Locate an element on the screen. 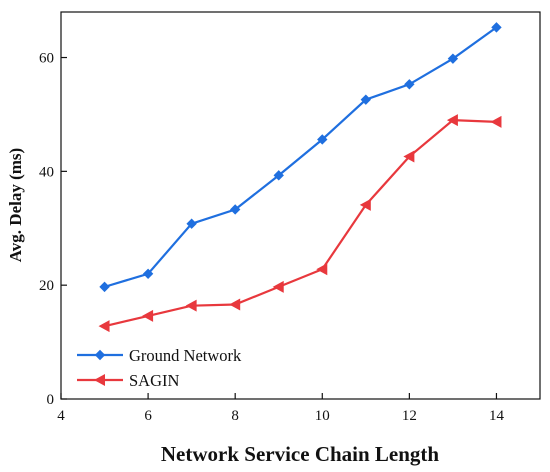  y-tick-label-60: 60 is located at coordinates (46, 59).